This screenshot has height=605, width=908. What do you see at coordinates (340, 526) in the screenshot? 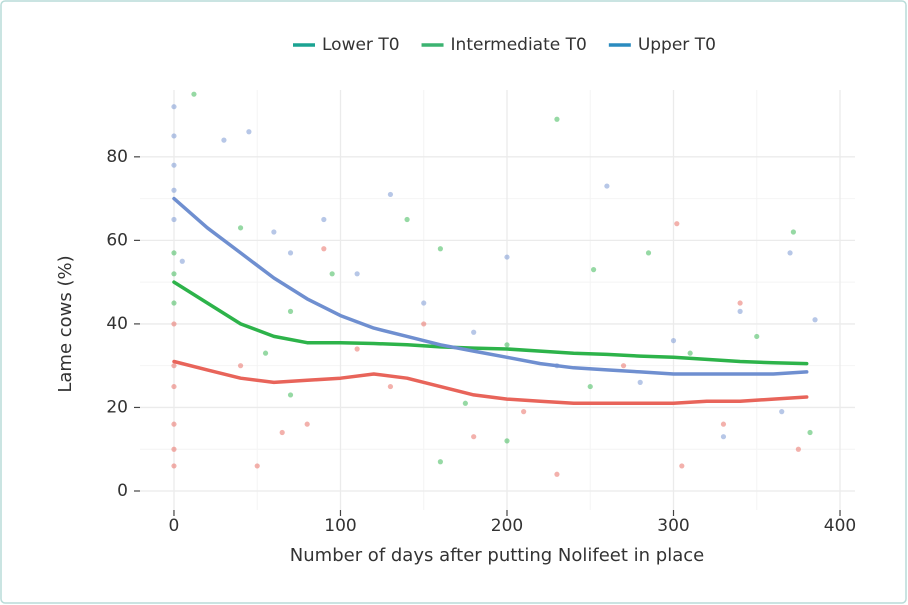
I see `x-tick-label: 100` at bounding box center [340, 526].